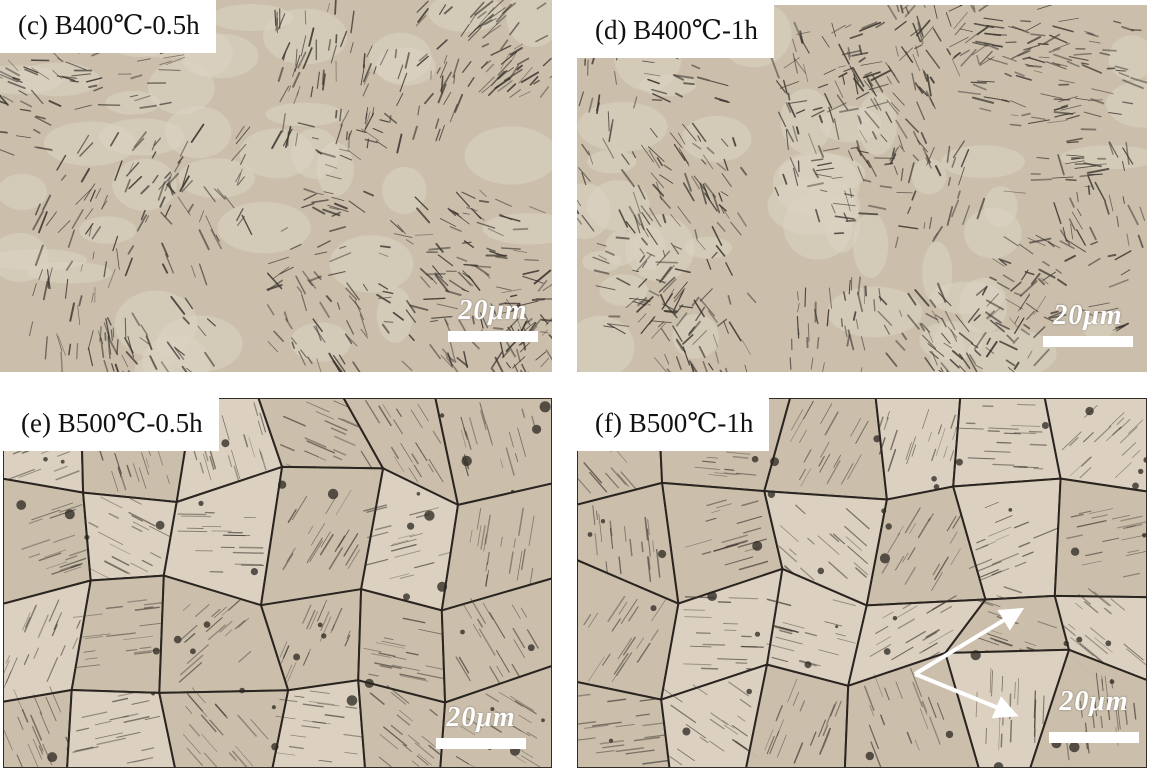  I want to click on arrow-upper, so click(969, 641).